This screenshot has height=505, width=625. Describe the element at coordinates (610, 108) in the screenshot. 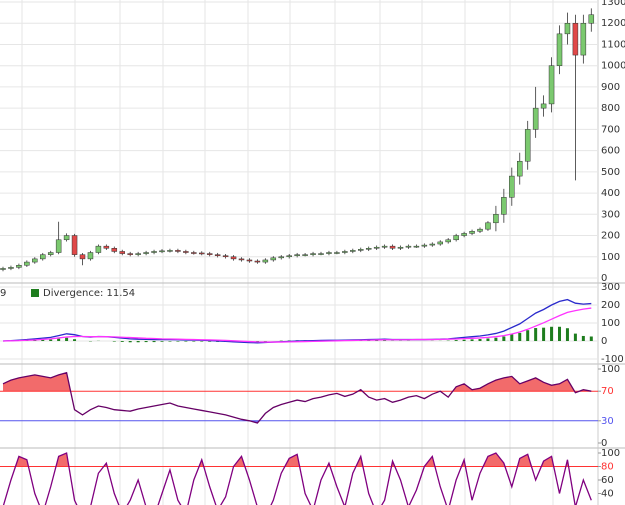

I see `y-tick-label: 800` at that location.